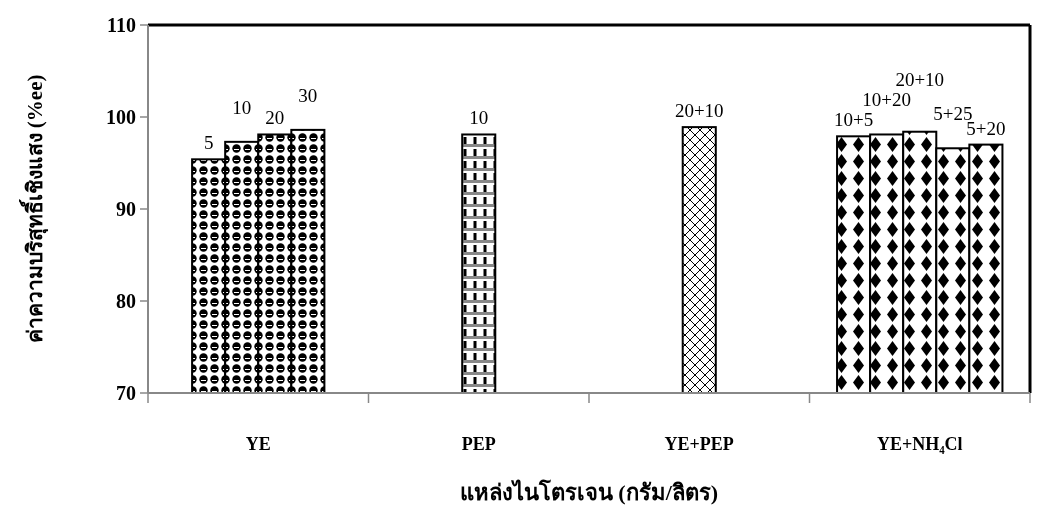 Image resolution: width=1037 pixels, height=516 pixels. What do you see at coordinates (308, 95) in the screenshot?
I see `annotation: 30` at bounding box center [308, 95].